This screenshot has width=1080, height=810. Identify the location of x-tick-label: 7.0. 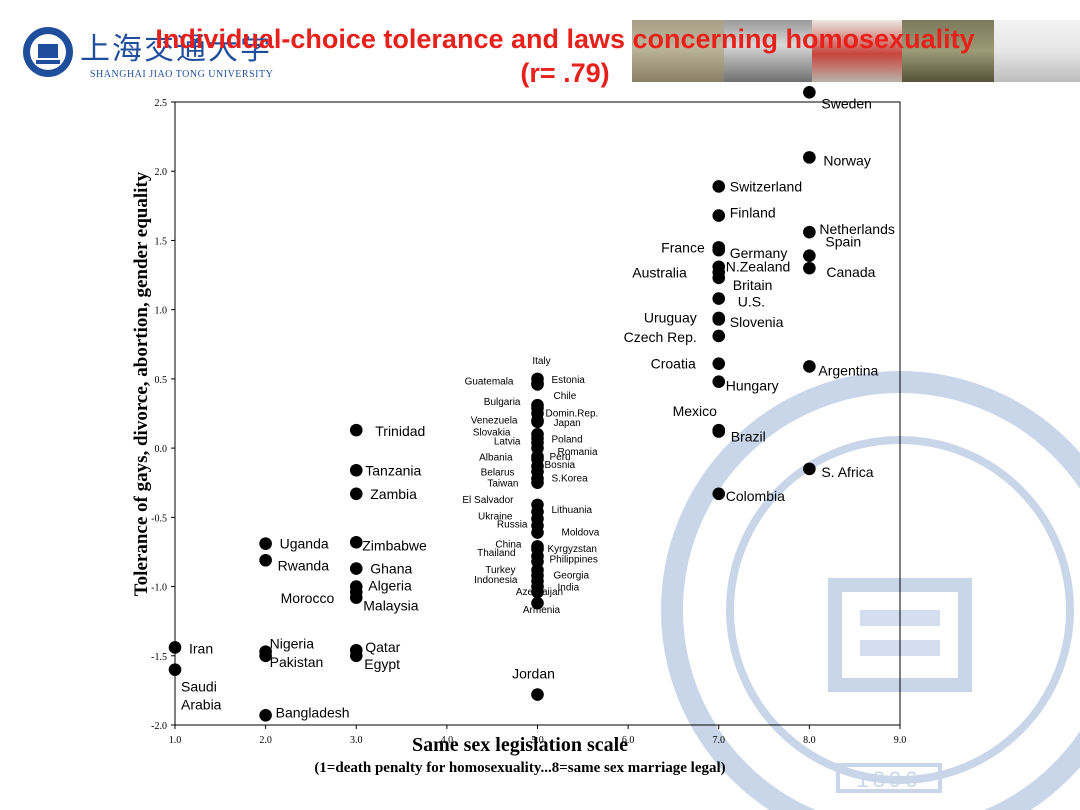
(719, 740).